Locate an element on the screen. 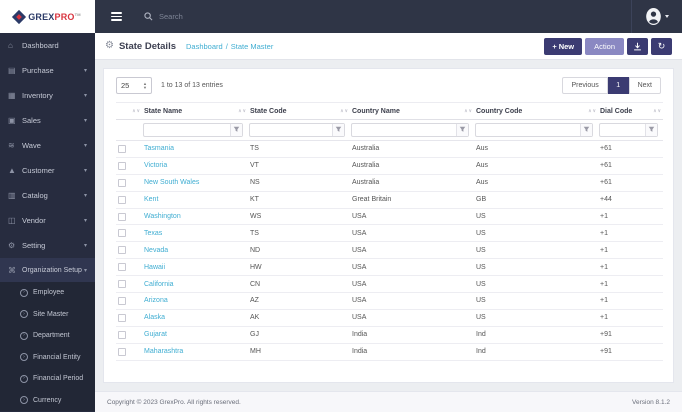  page-size-select: 25 ▲ ▼ is located at coordinates (134, 85).